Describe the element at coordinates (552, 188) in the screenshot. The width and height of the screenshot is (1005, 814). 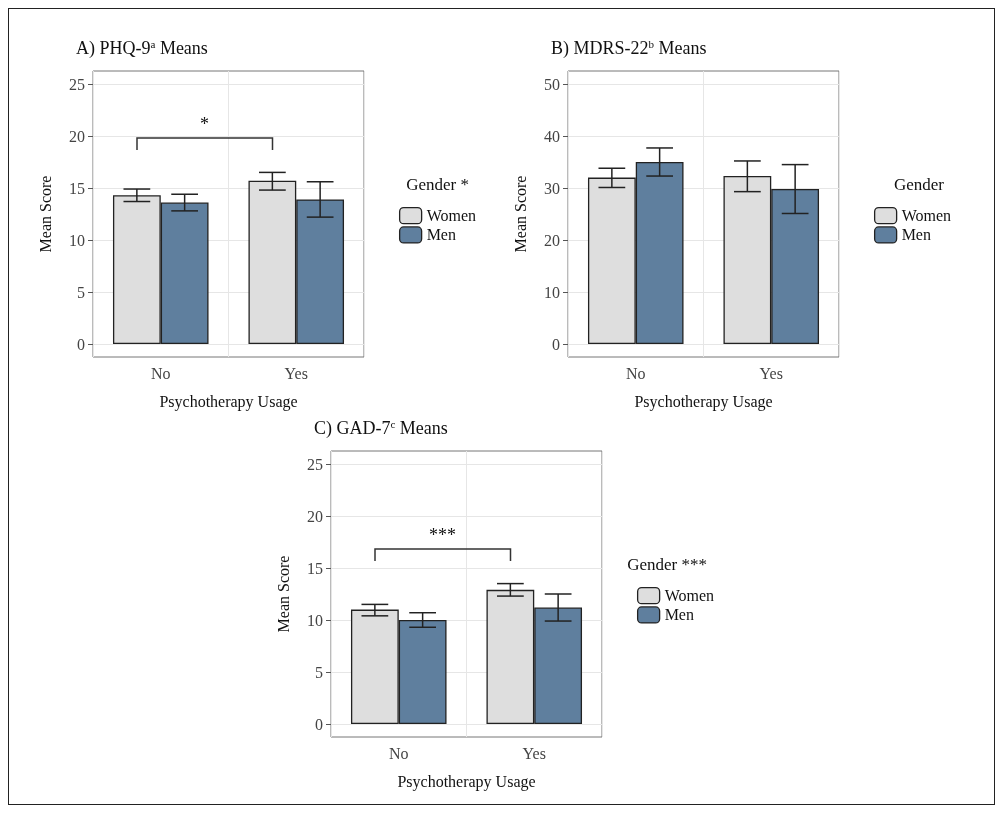
I see `y-tick-label: 30` at that location.